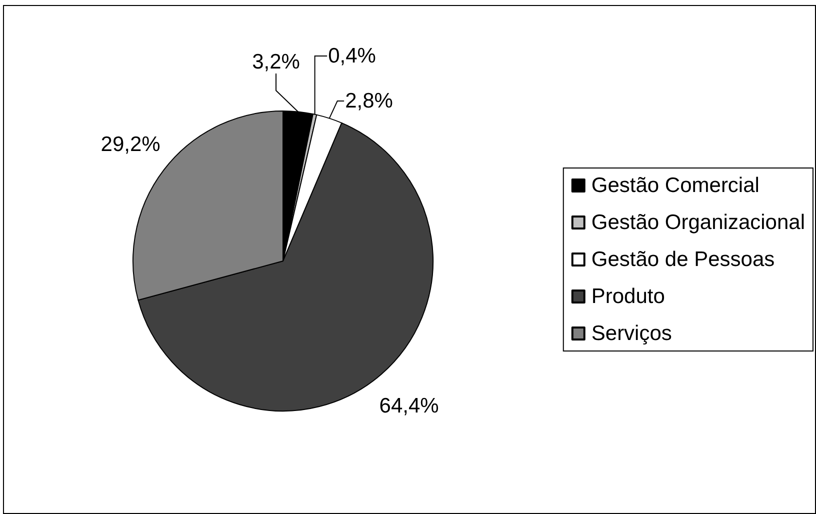 The image size is (816, 514). What do you see at coordinates (352, 56) in the screenshot?
I see `data-label: 0,4%` at bounding box center [352, 56].